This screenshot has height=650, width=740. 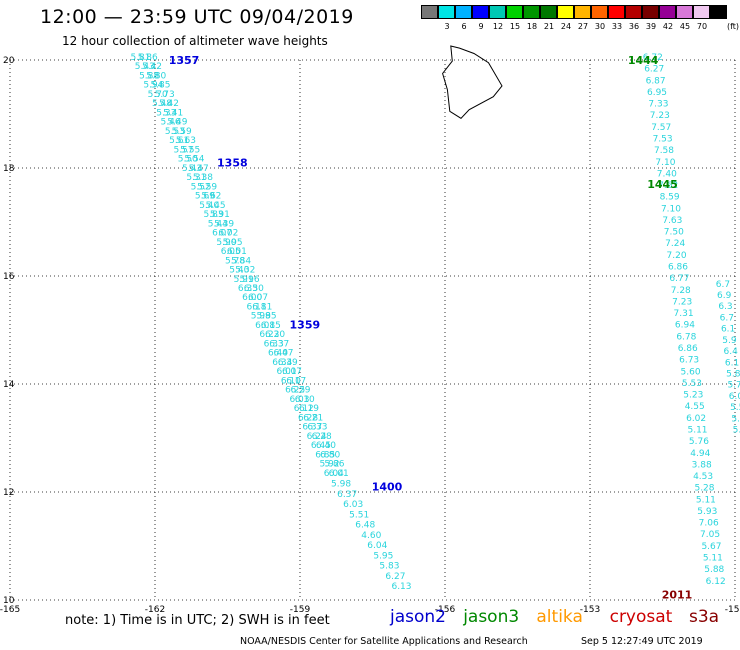 What do you see at coordinates (685, 326) in the screenshot?
I see `swh-value: 6.94` at bounding box center [685, 326].